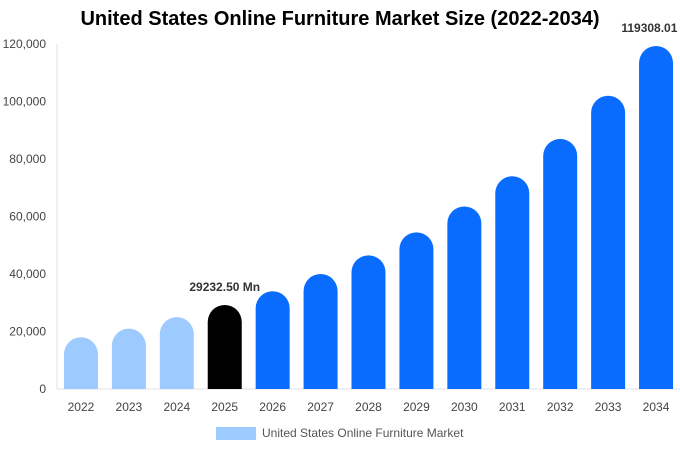 The width and height of the screenshot is (680, 450). I want to click on x-tick-label: 2034, so click(656, 407).